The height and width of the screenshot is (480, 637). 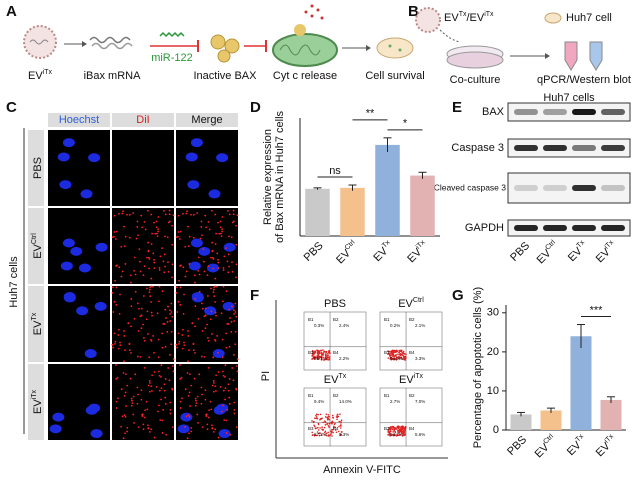 I want to click on lane-label-base: EV, so click(x=544, y=256).